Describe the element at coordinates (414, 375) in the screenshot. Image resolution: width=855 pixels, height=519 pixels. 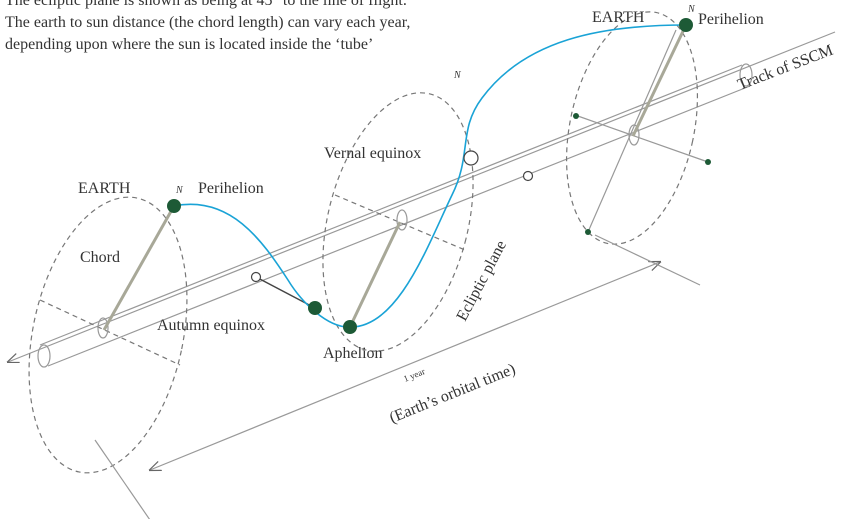
I see `label: 1 year` at that location.